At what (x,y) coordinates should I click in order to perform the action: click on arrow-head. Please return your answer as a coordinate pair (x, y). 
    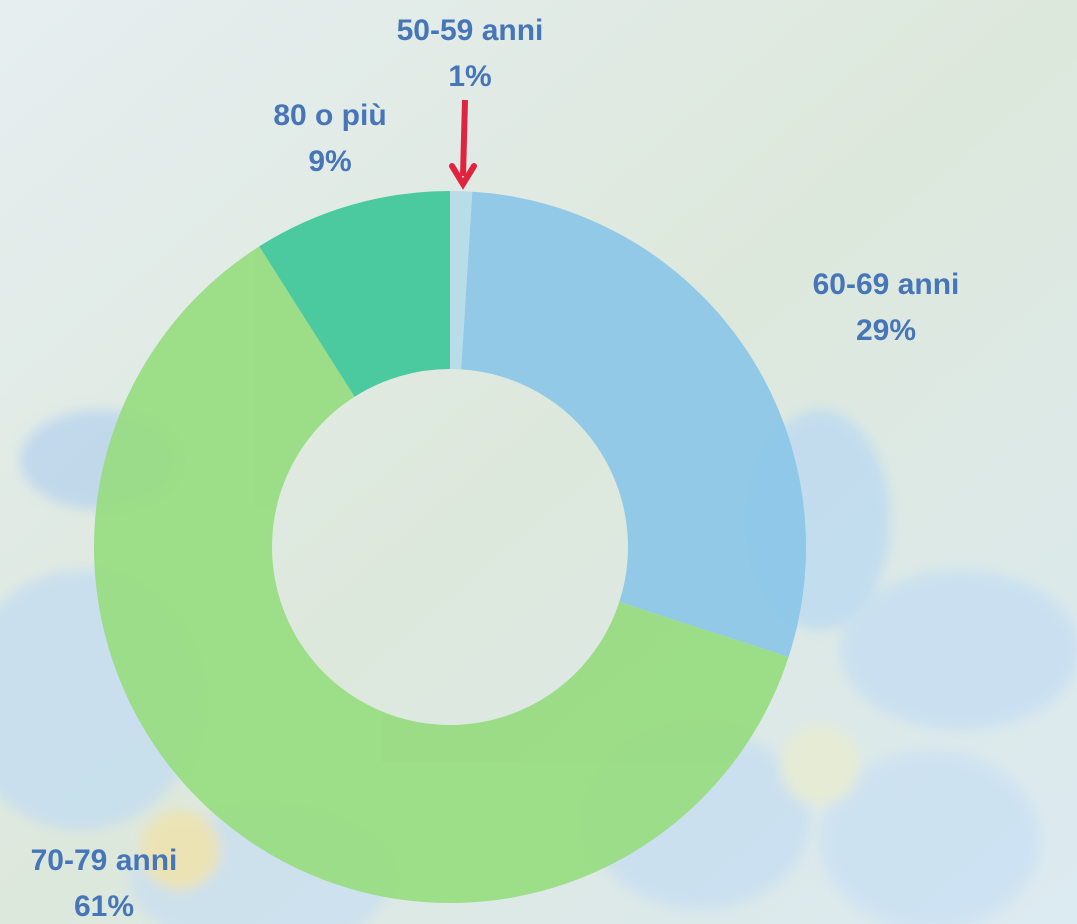
    Looking at the image, I should click on (463, 176).